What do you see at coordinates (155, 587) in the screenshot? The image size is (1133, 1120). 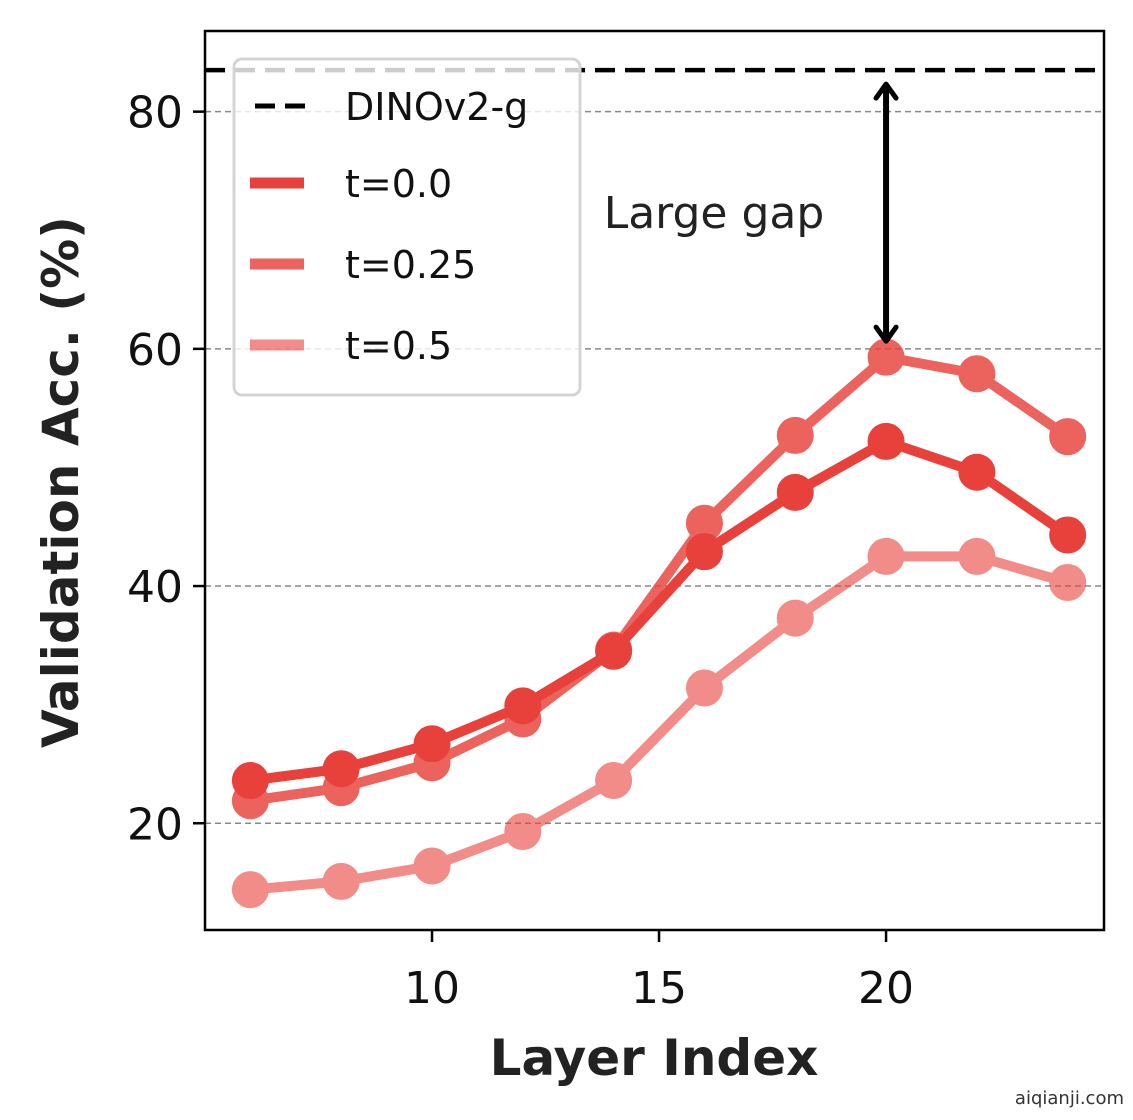 I see `y-tick-label-40: 40` at bounding box center [155, 587].